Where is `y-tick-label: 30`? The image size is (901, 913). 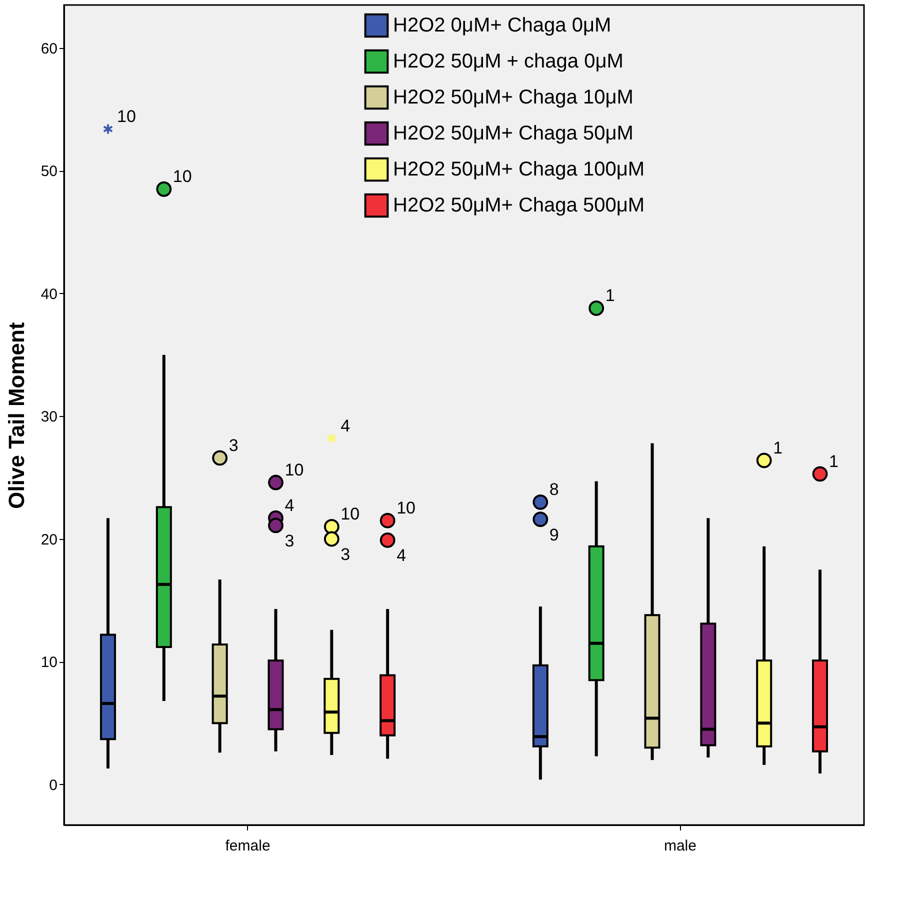 y-tick-label: 30 is located at coordinates (49, 417).